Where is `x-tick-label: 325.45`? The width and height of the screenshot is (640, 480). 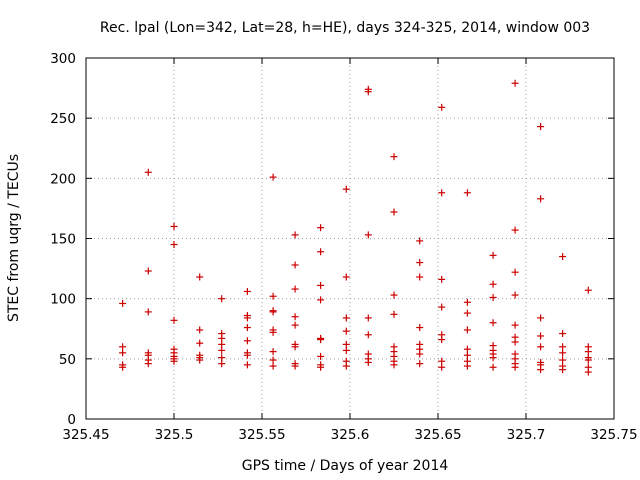 x-tick-label: 325.45 is located at coordinates (85, 435).